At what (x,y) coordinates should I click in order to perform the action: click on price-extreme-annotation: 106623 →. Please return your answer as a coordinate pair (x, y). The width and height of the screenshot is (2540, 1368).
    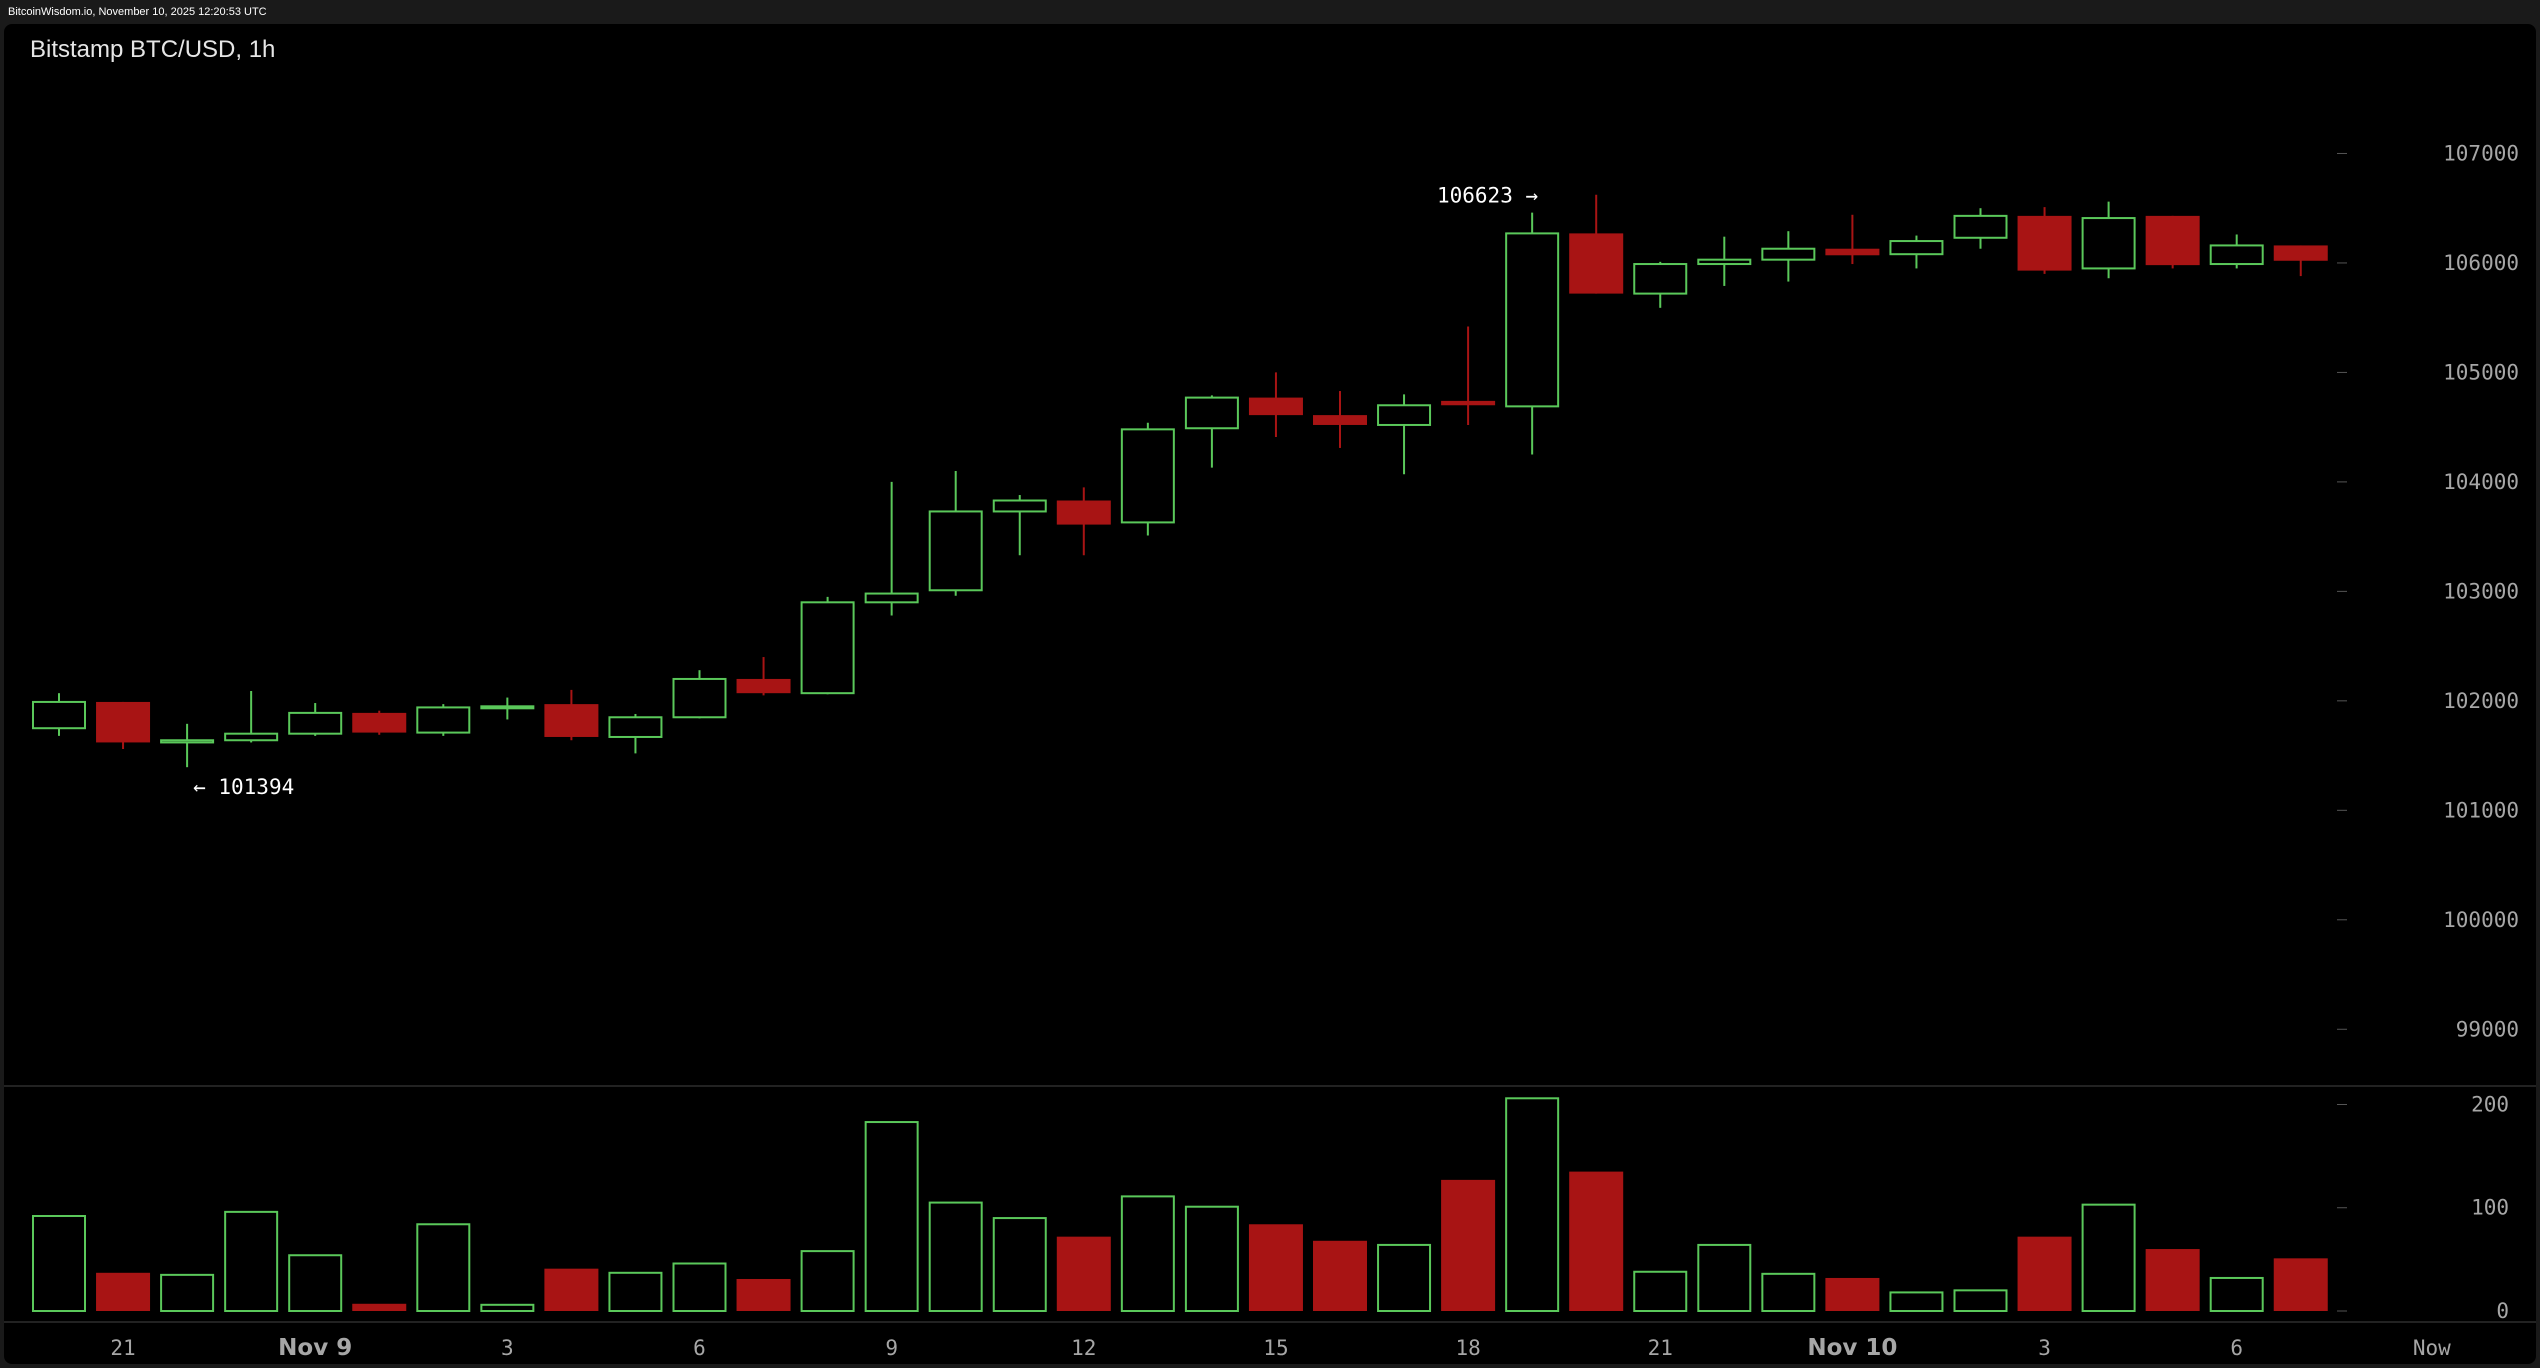
    Looking at the image, I should click on (1487, 196).